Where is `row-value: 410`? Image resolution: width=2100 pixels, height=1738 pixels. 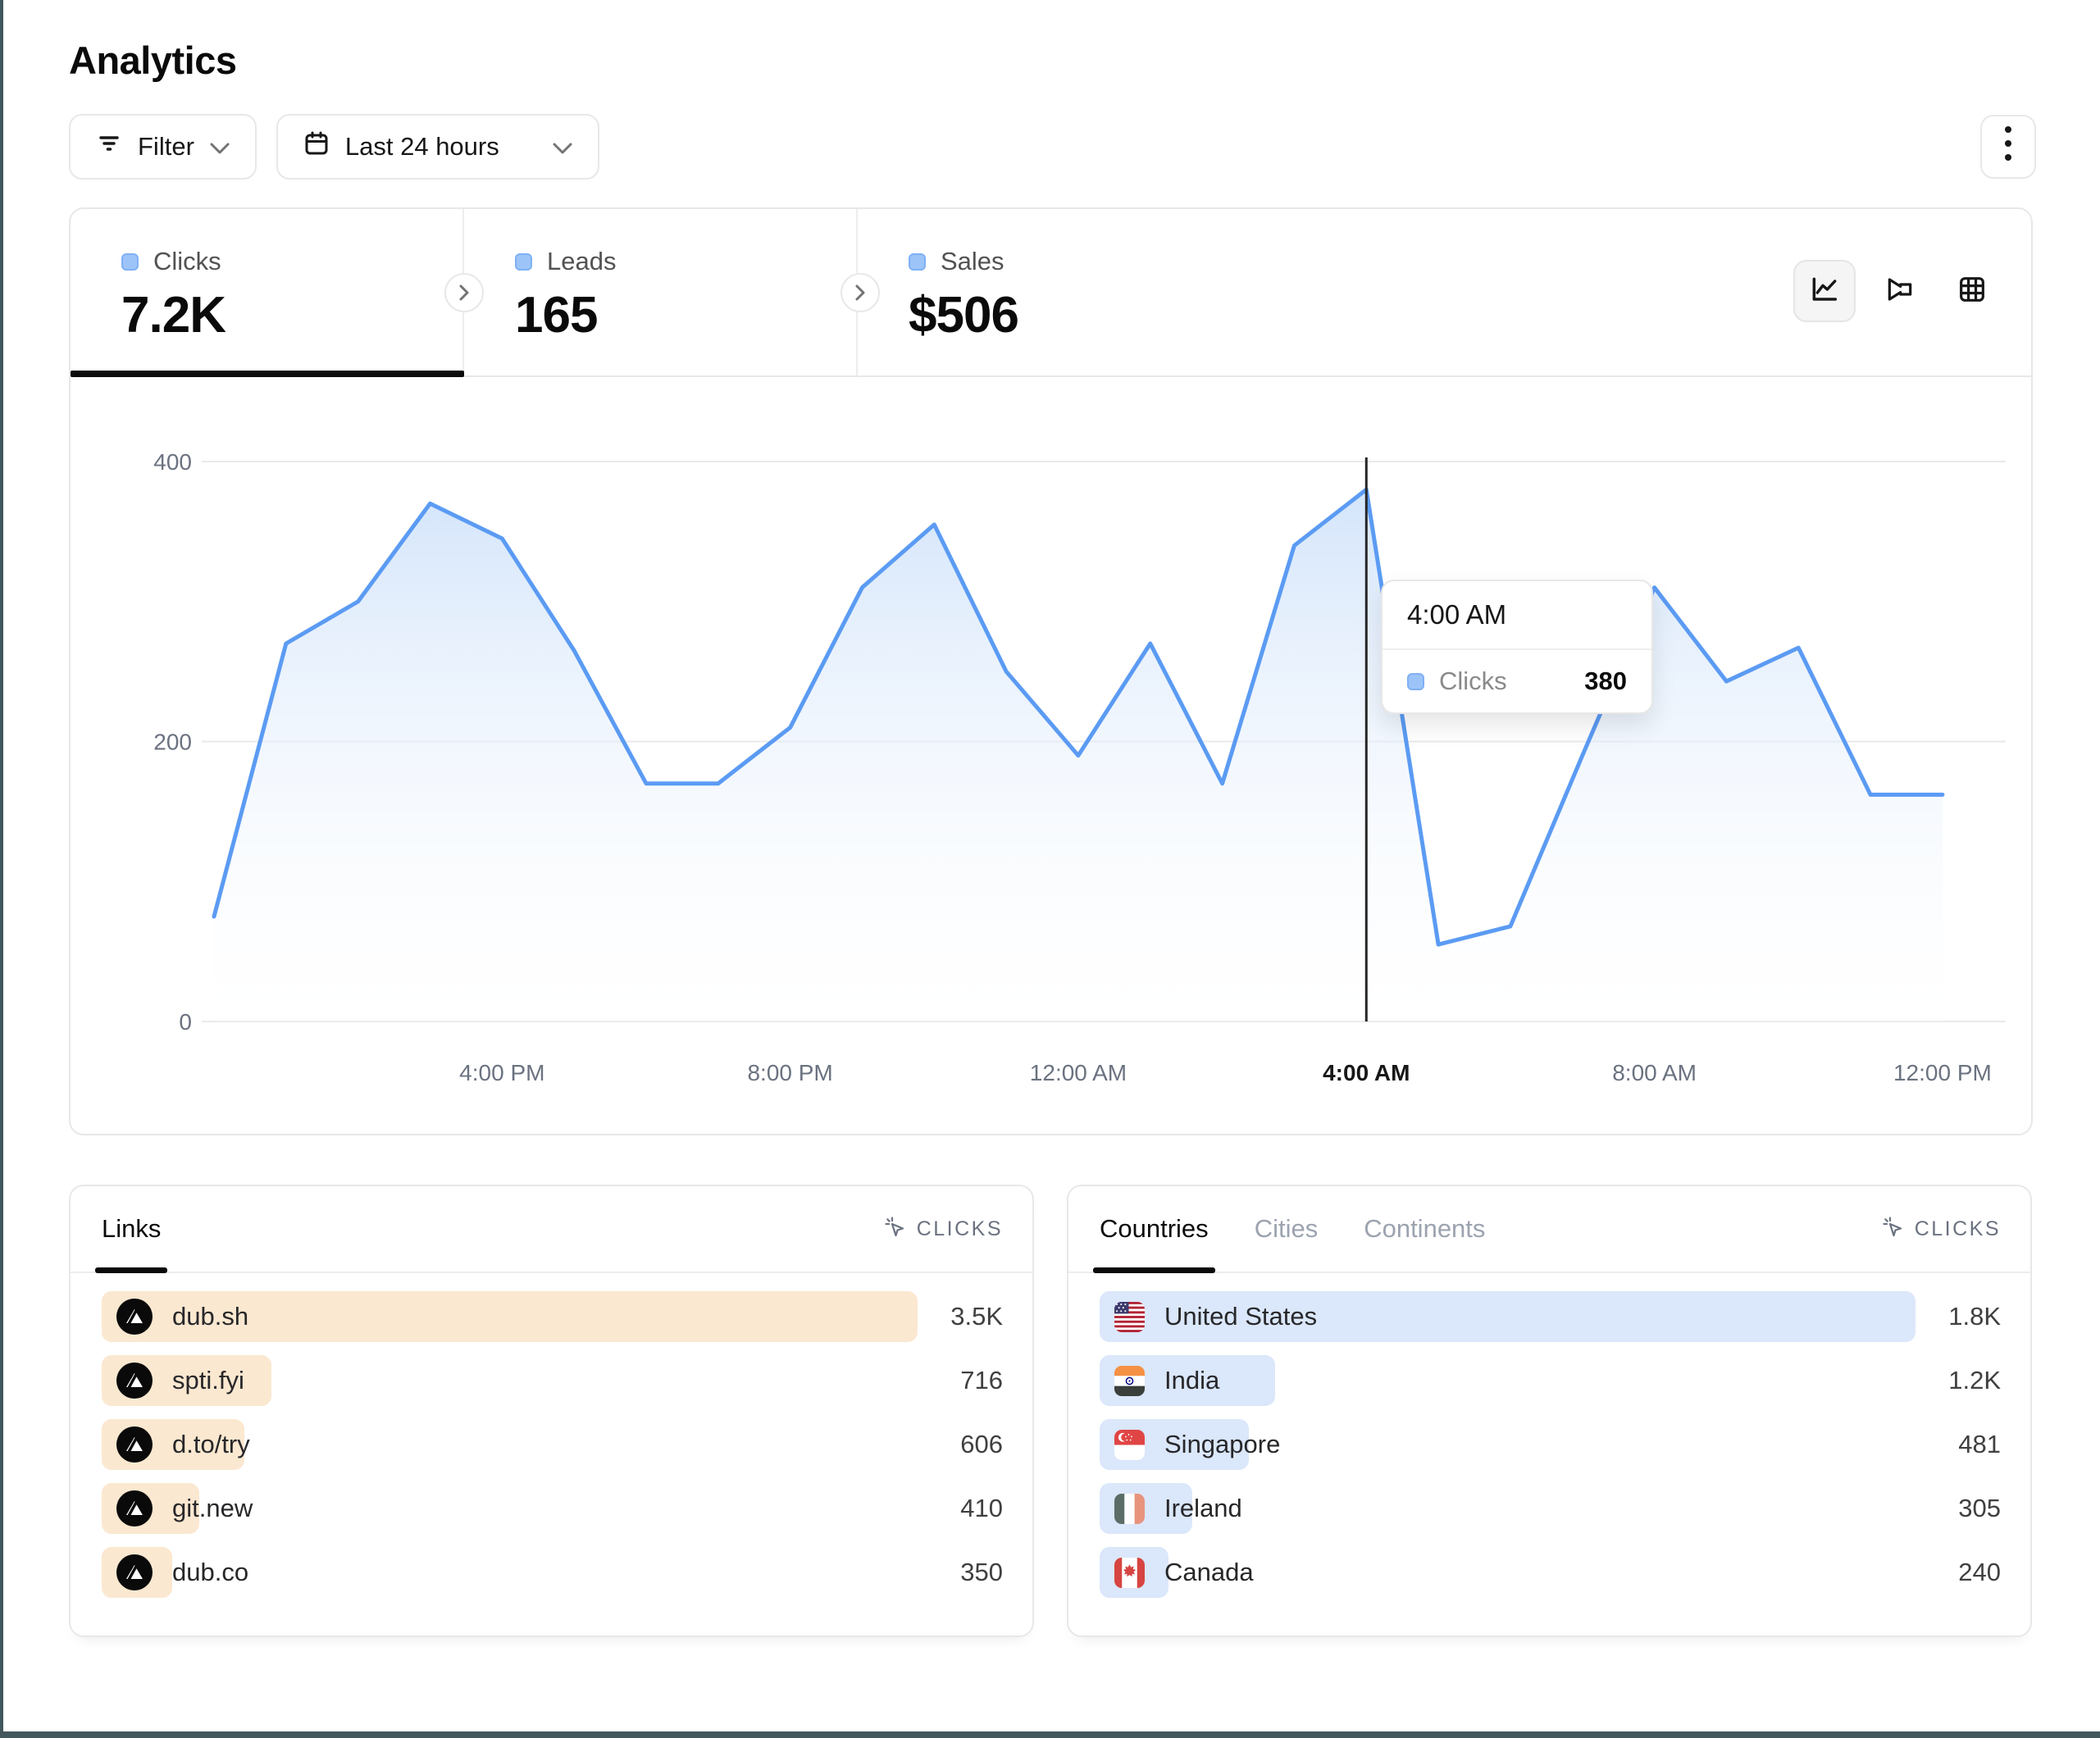
row-value: 410 is located at coordinates (981, 1508).